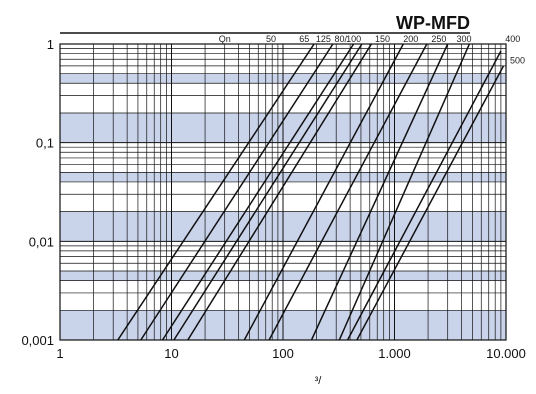 This screenshot has width=536, height=394. Describe the element at coordinates (341, 39) in the screenshot. I see `series-label: 80/` at that location.